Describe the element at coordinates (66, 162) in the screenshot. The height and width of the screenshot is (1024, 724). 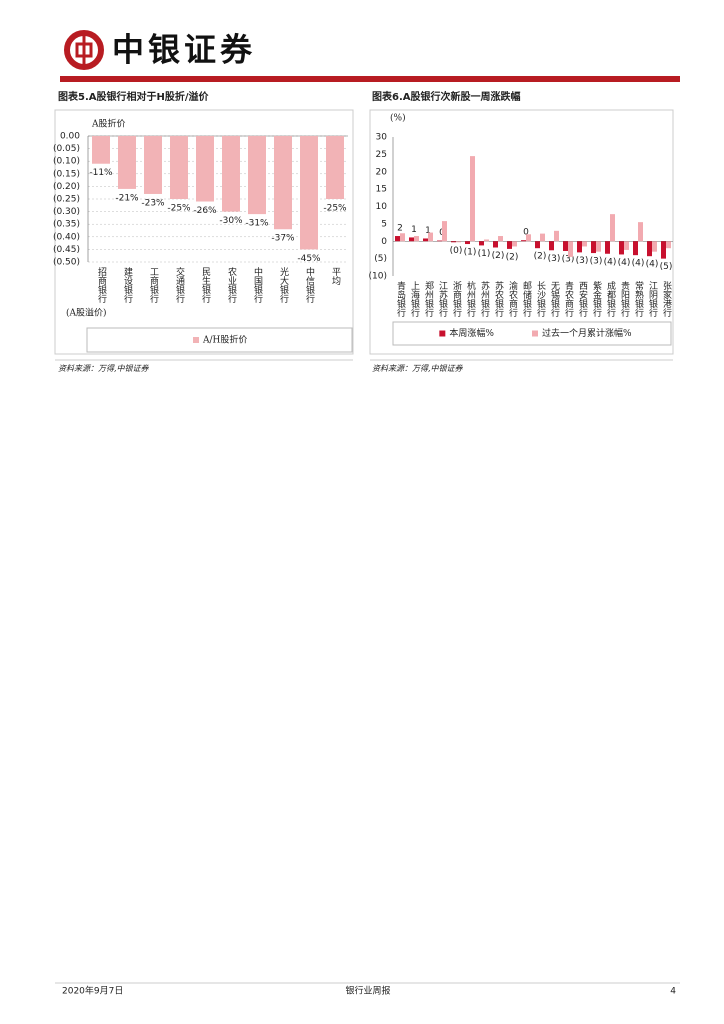
I see `y-tick-label: (0.10)` at that location.